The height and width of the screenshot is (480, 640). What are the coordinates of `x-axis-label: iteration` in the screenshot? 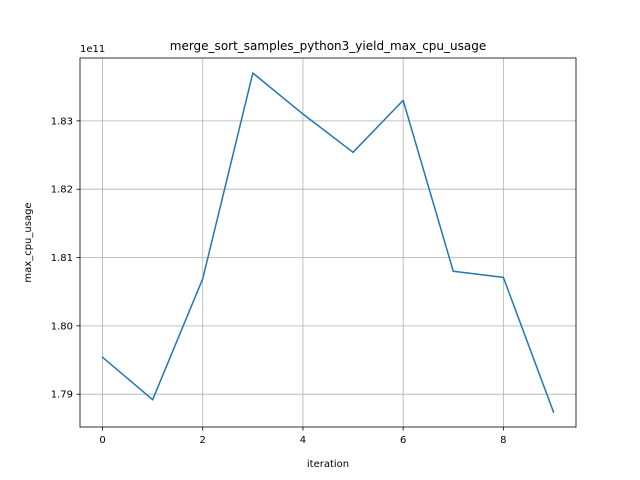 It's located at (328, 464).